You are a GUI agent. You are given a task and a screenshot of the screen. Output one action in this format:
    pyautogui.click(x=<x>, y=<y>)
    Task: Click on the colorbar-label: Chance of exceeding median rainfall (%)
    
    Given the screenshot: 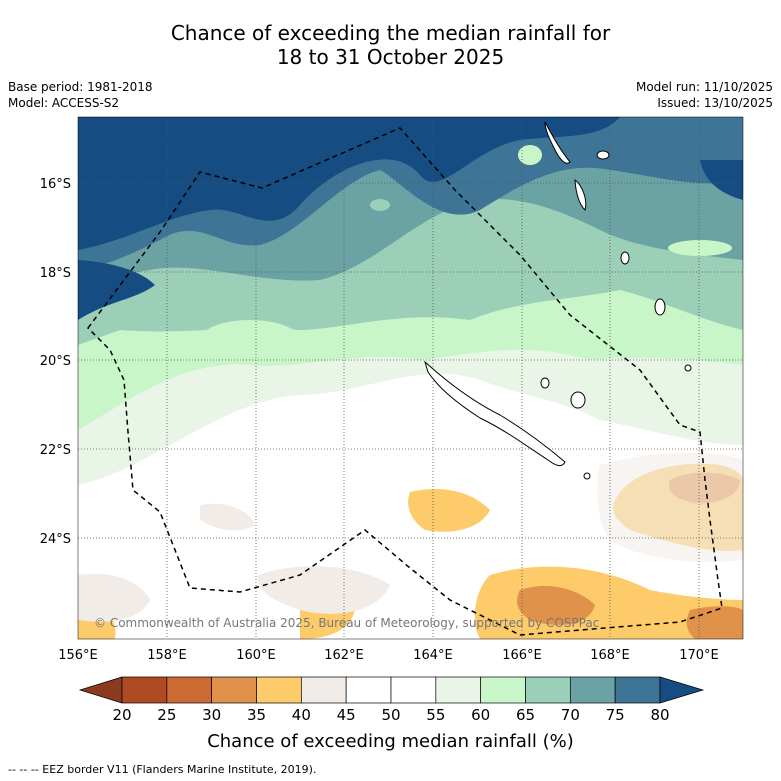 What is the action you would take?
    pyautogui.click(x=390, y=741)
    